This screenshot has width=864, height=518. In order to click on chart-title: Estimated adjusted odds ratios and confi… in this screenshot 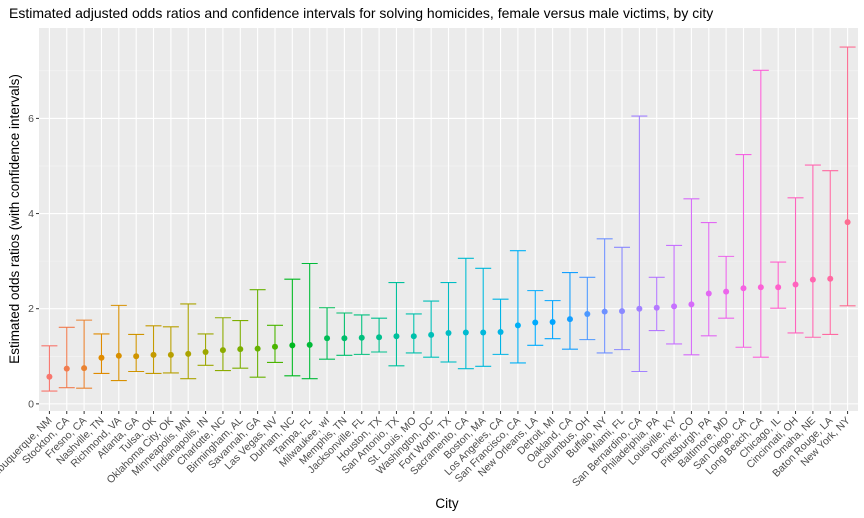, I will do `click(361, 13)`.